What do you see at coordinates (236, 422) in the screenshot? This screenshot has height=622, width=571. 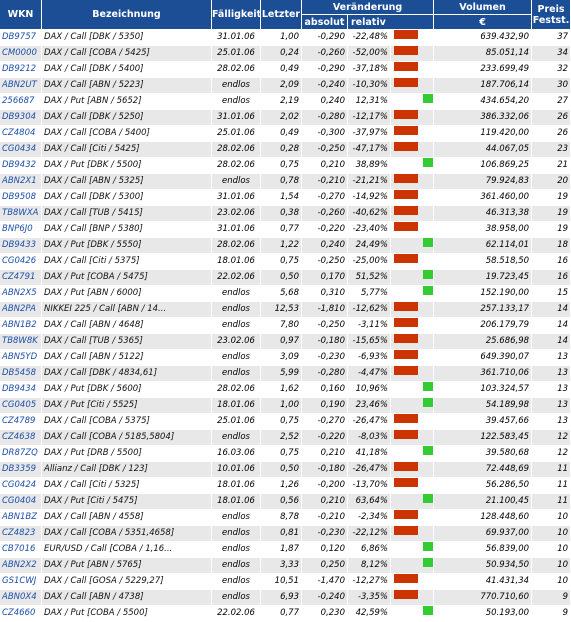 I see `faelligkeit-cell: 25.01.06` at bounding box center [236, 422].